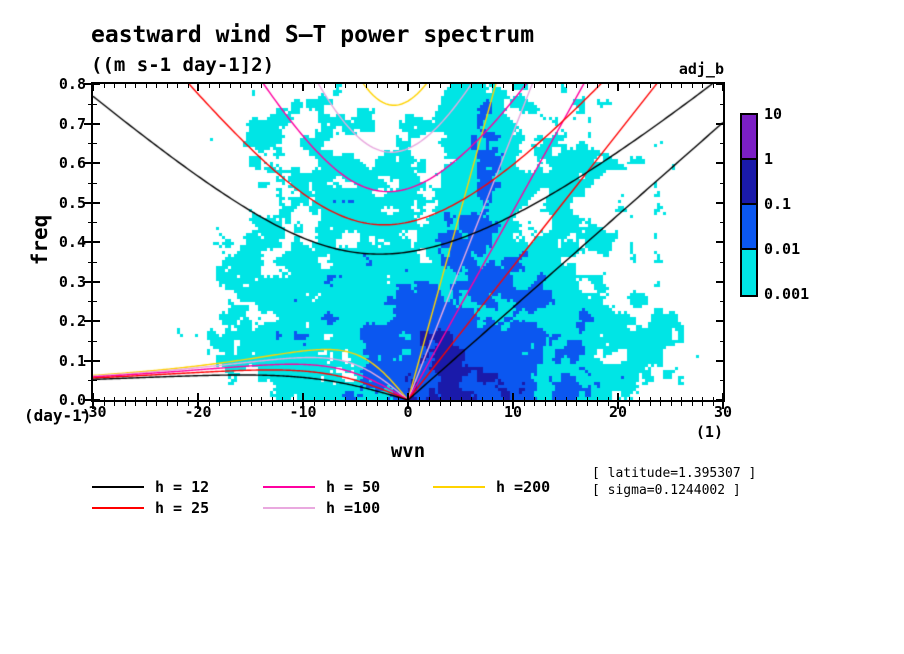  I want to click on y-axis-unit: (day-1), so click(58, 415).